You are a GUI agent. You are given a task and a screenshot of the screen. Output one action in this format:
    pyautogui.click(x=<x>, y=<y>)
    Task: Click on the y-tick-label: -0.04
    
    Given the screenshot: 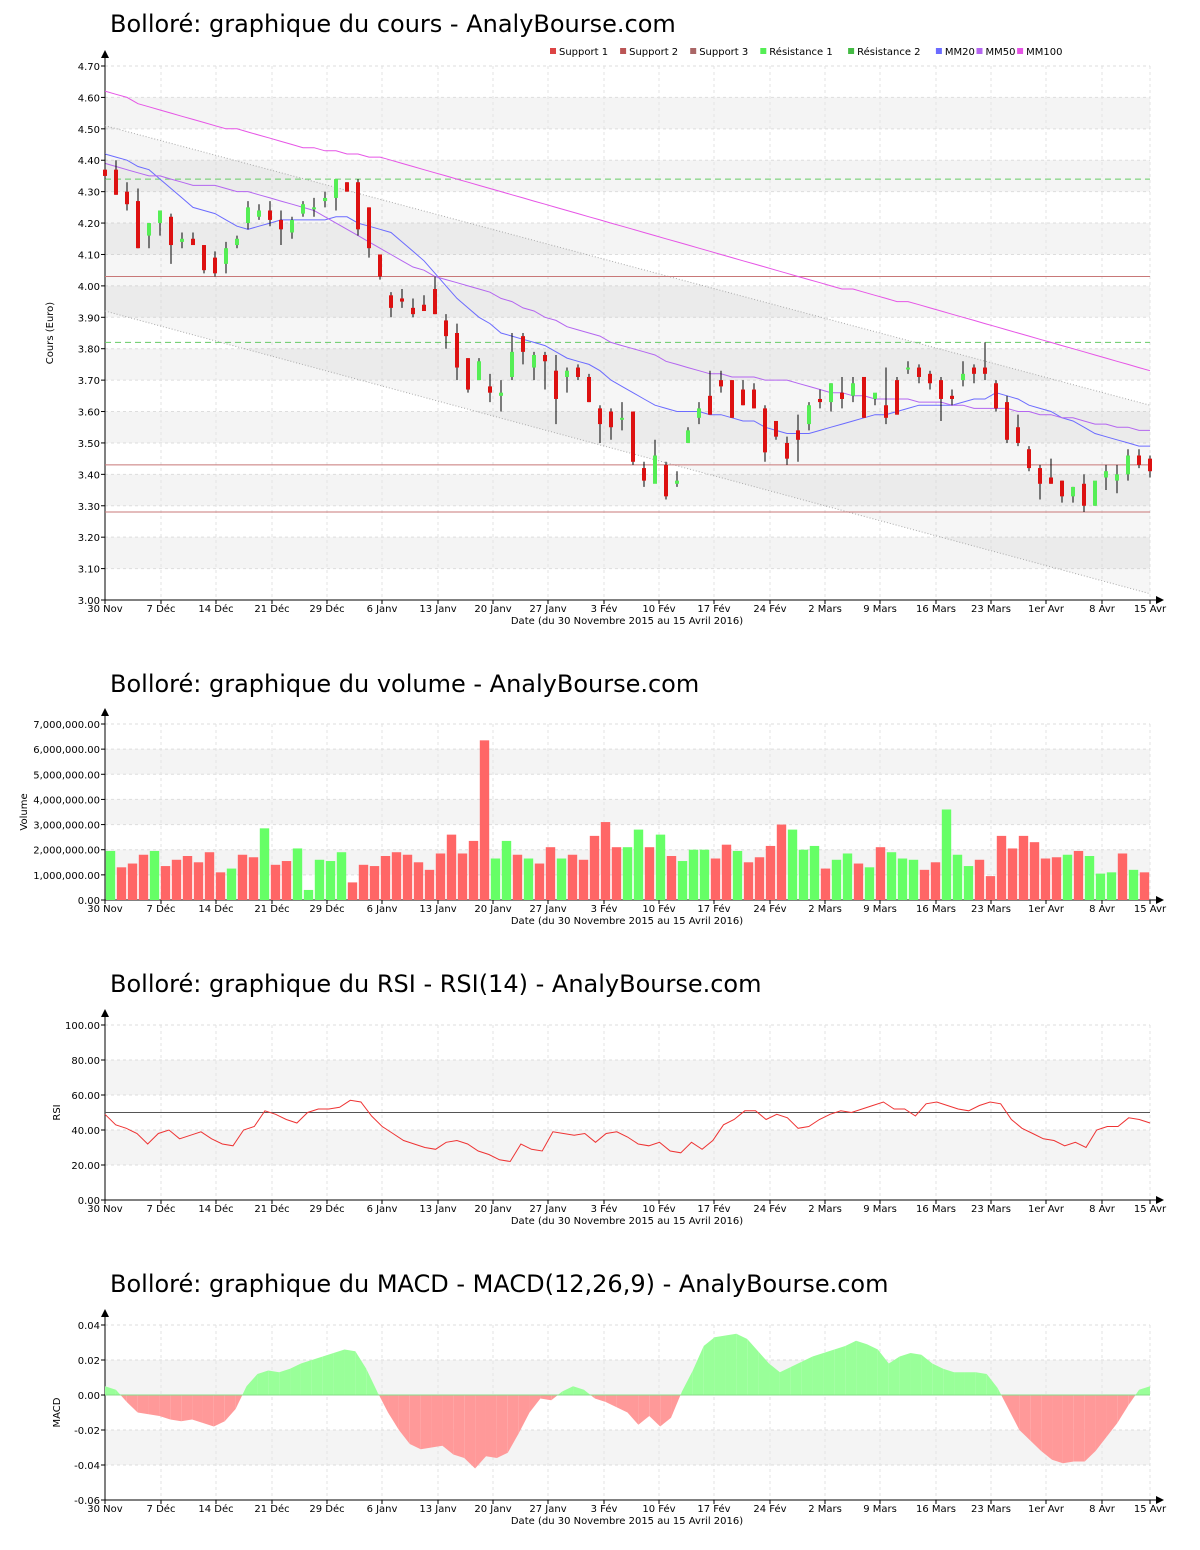 What is the action you would take?
    pyautogui.click(x=87, y=1466)
    